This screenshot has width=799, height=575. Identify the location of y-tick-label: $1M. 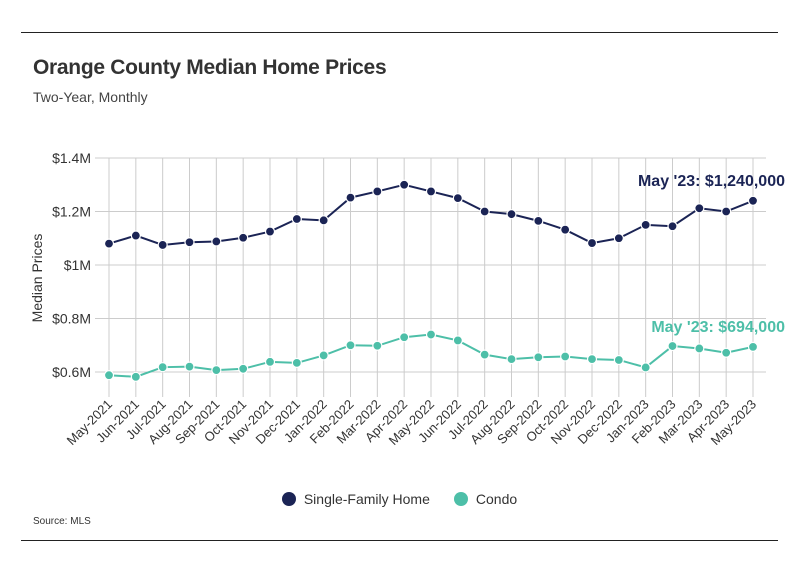
(77, 265).